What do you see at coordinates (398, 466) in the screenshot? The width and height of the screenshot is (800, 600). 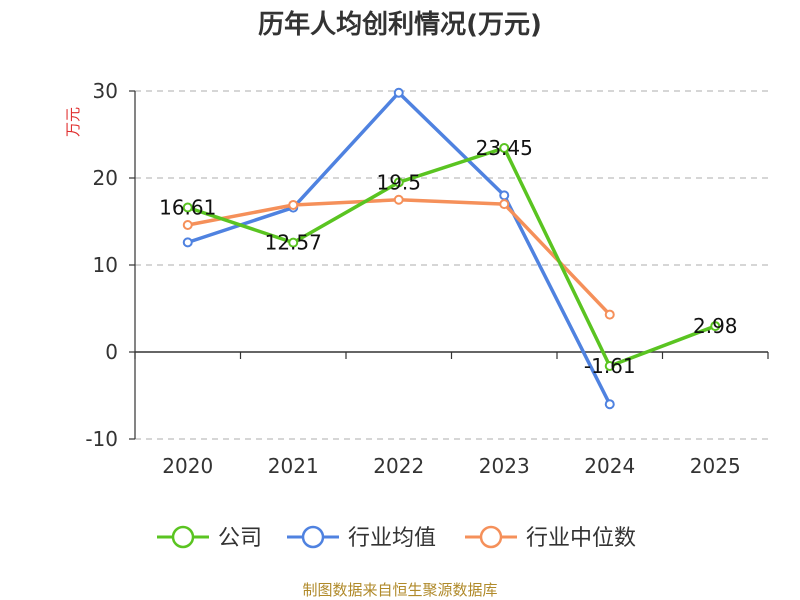 I see `x-tick-label: 2022` at bounding box center [398, 466].